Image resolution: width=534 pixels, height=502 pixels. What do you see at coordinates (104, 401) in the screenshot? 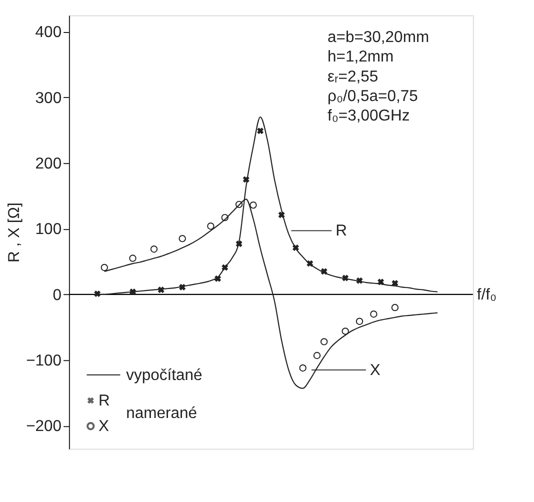
I see `legend-label: R` at bounding box center [104, 401].